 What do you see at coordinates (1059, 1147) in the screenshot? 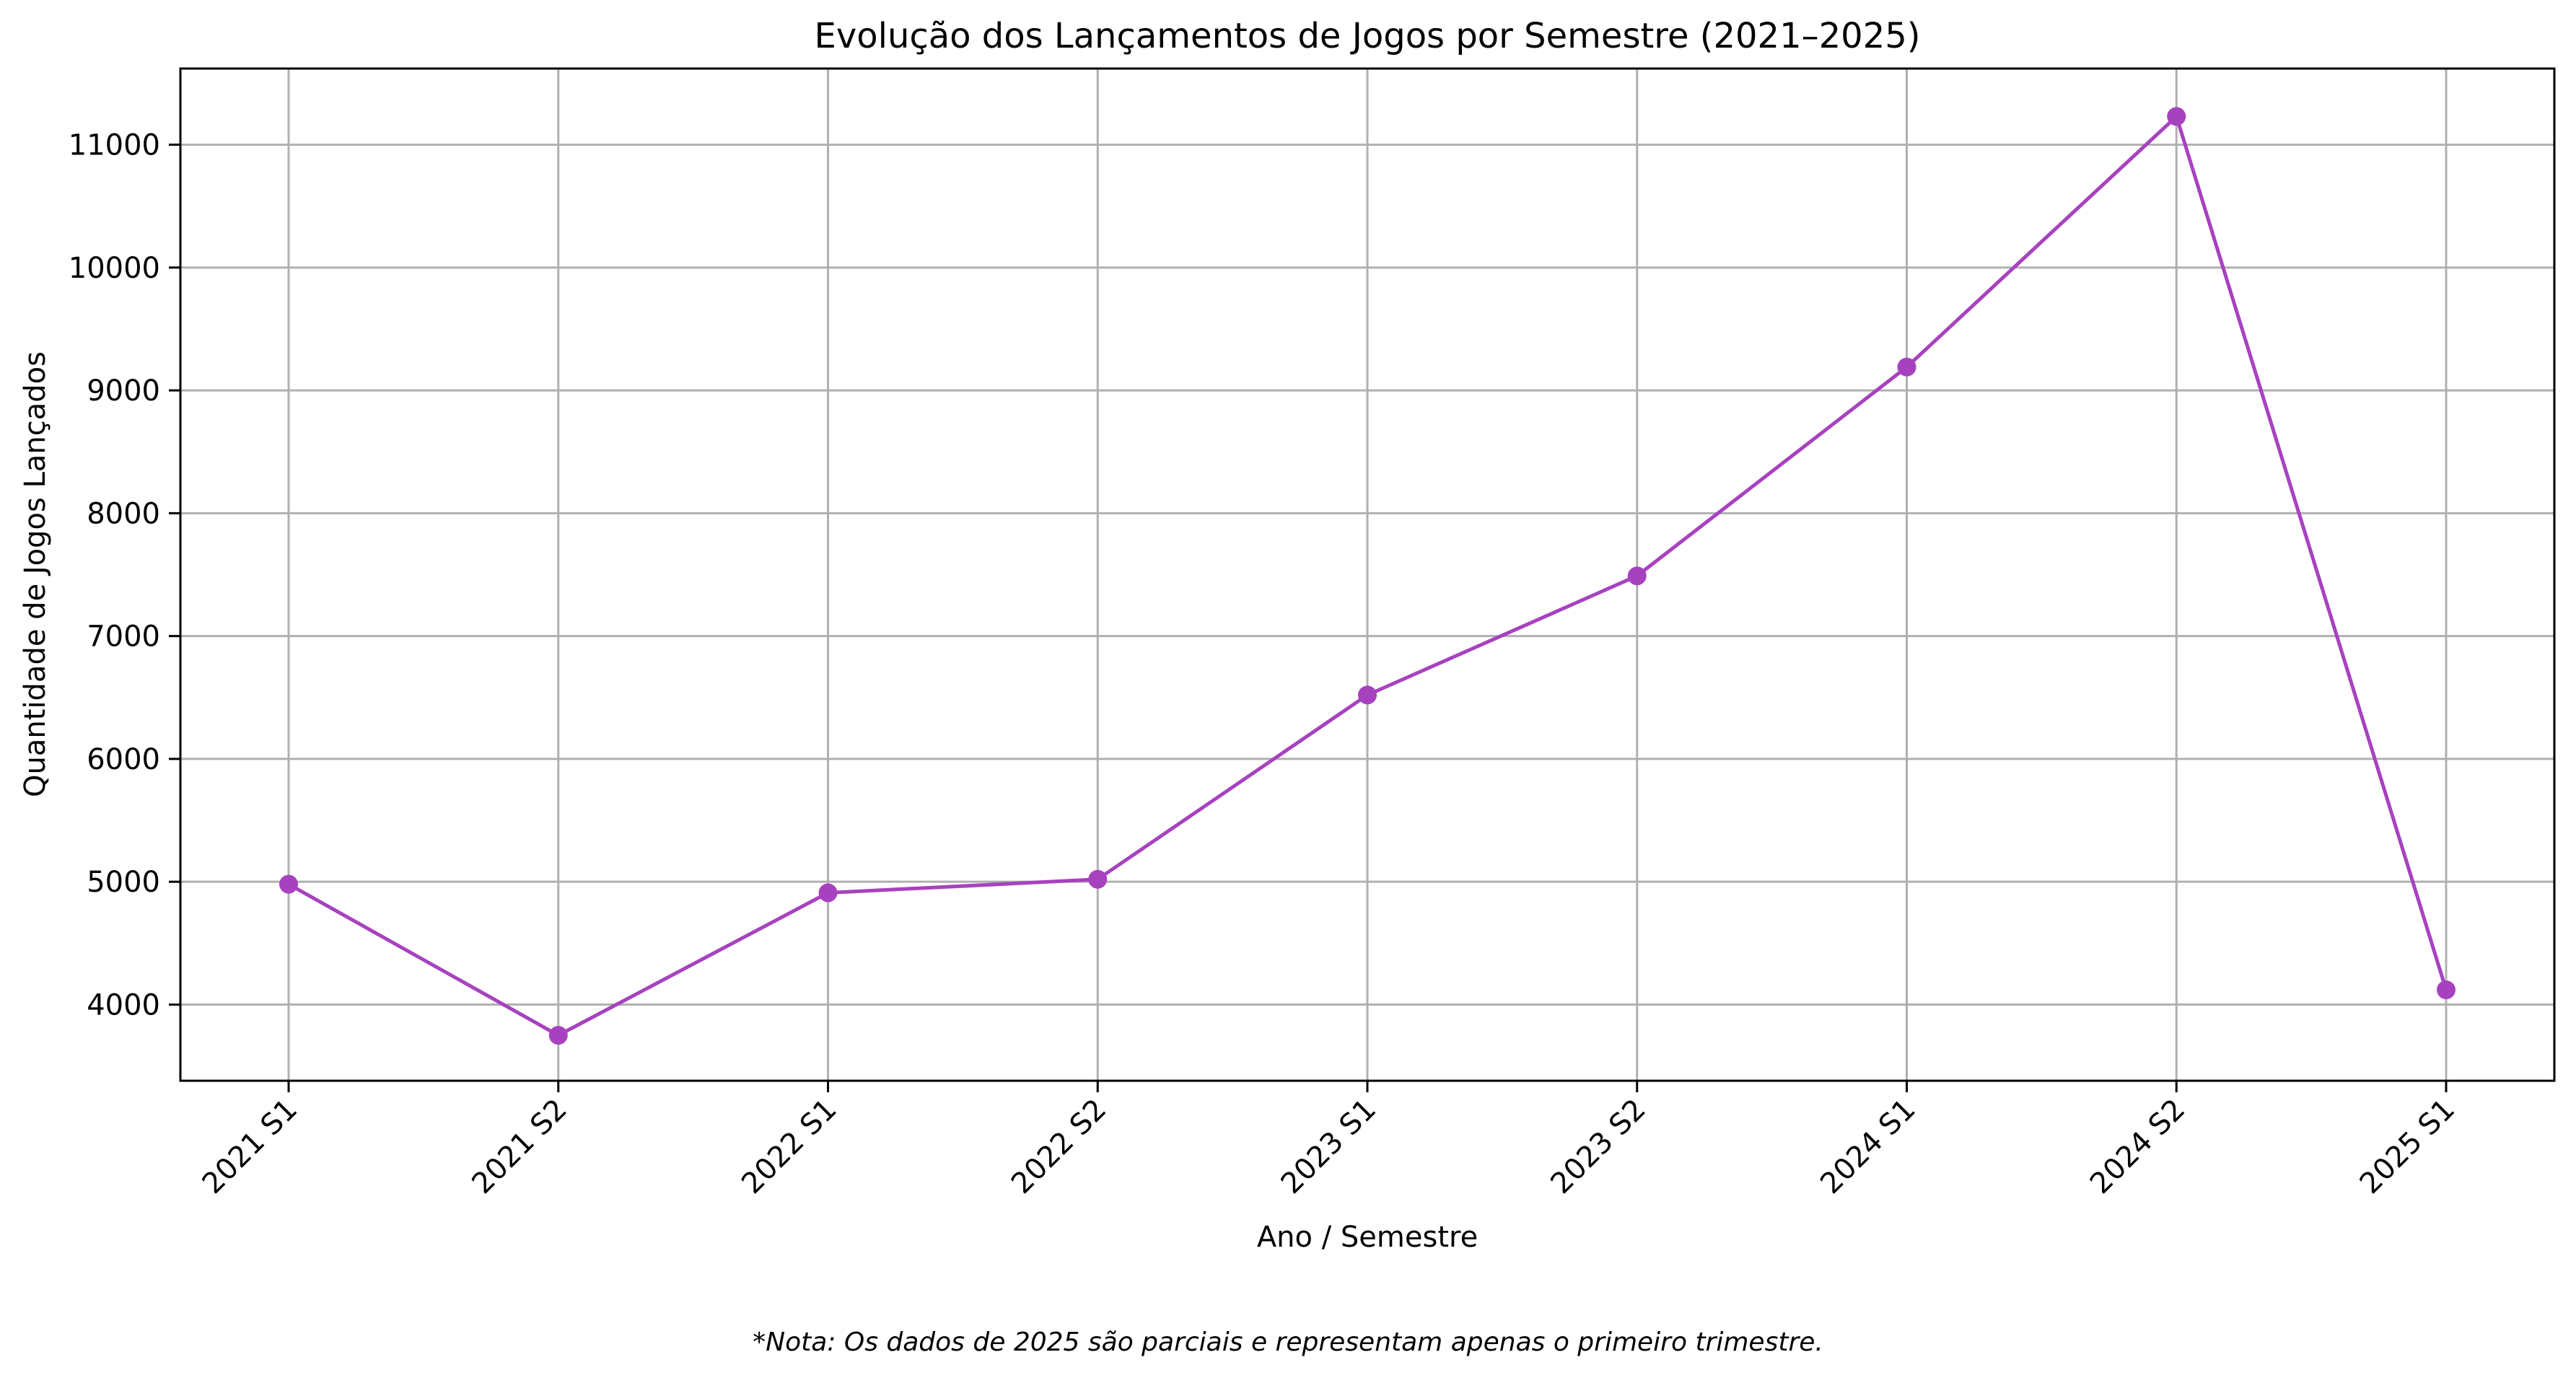
I see `x-tick-label: 2022 S2` at bounding box center [1059, 1147].